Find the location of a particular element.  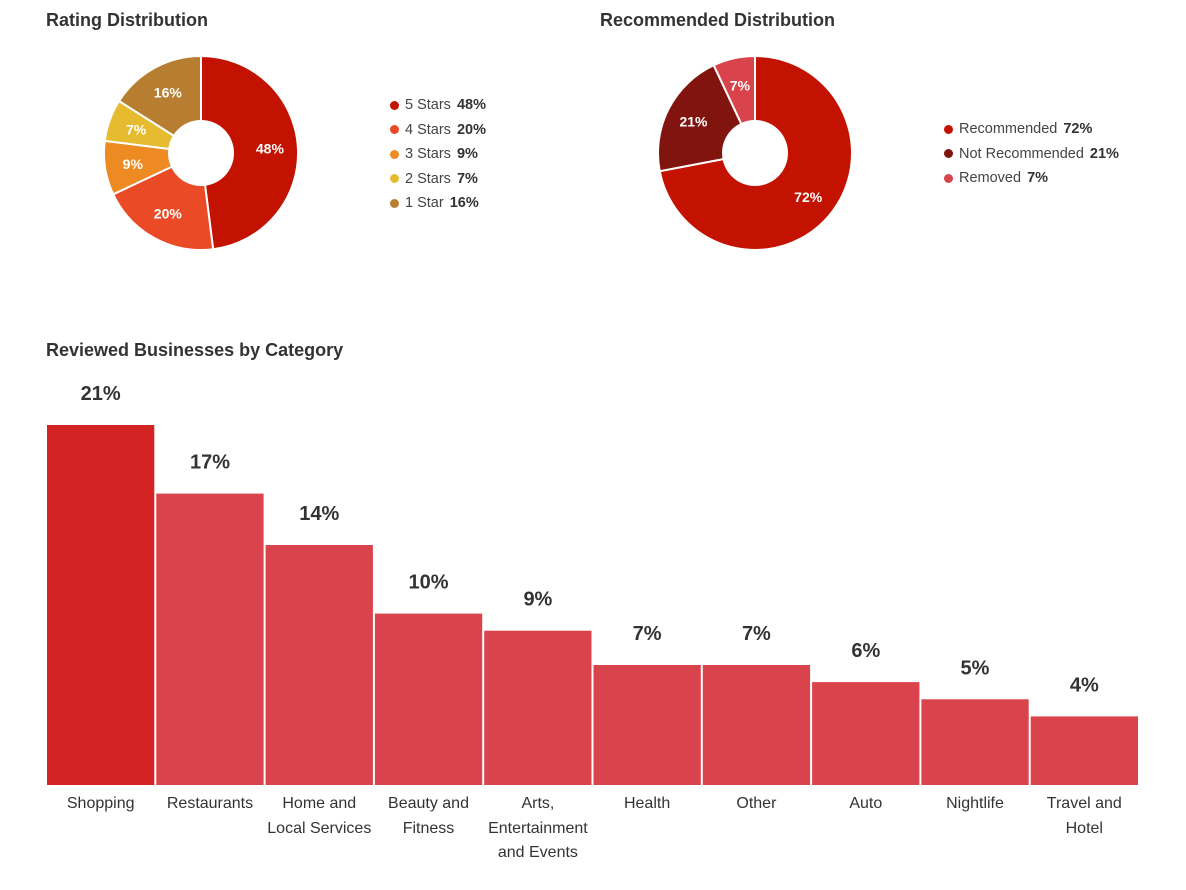

bar-travel-and-hotel is located at coordinates (1084, 750).